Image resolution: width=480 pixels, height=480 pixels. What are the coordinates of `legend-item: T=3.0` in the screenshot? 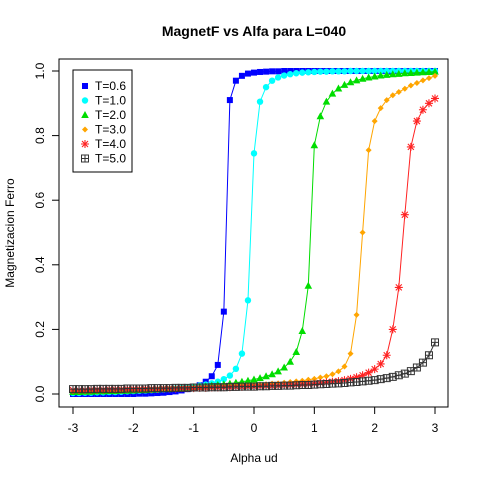 It's located at (104, 130).